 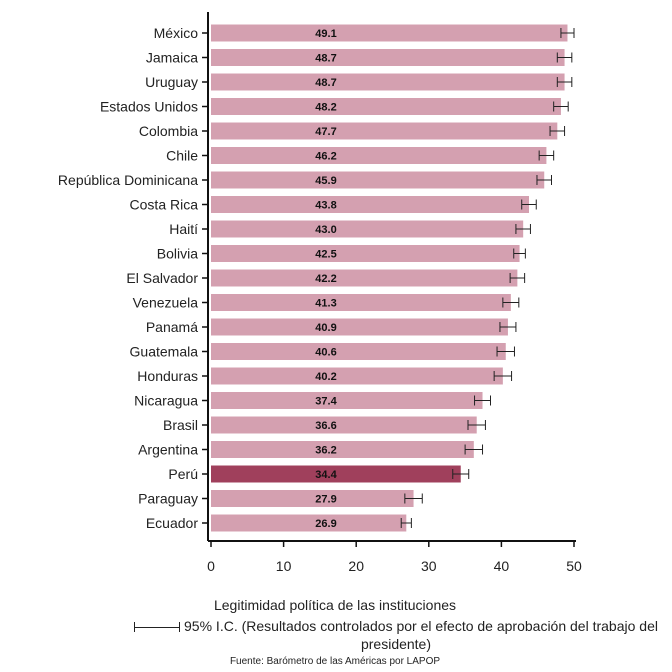 What do you see at coordinates (325, 108) in the screenshot?
I see `value-label: 48.2` at bounding box center [325, 108].